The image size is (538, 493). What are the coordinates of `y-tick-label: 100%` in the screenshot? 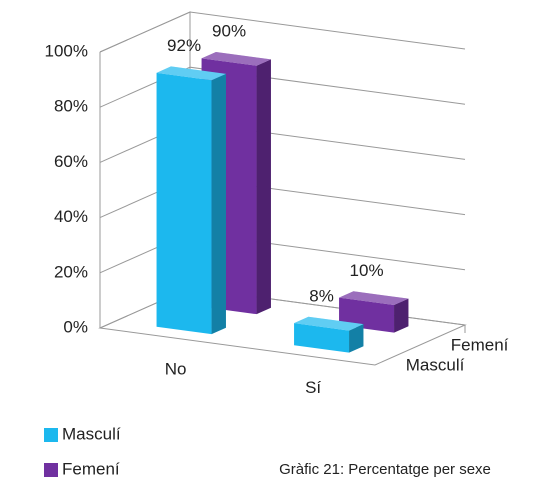 It's located at (66, 50).